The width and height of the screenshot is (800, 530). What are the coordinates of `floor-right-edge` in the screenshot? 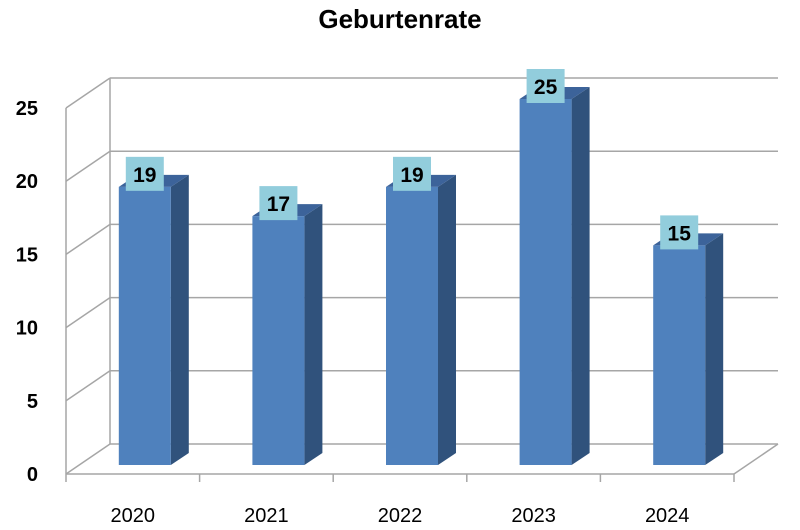 It's located at (756, 459).